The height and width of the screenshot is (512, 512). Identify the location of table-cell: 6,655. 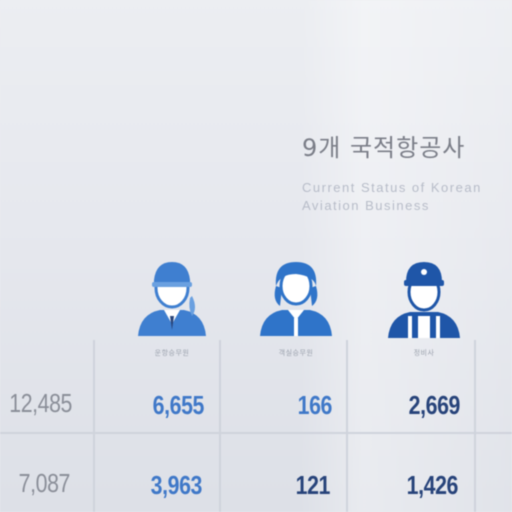
(178, 405).